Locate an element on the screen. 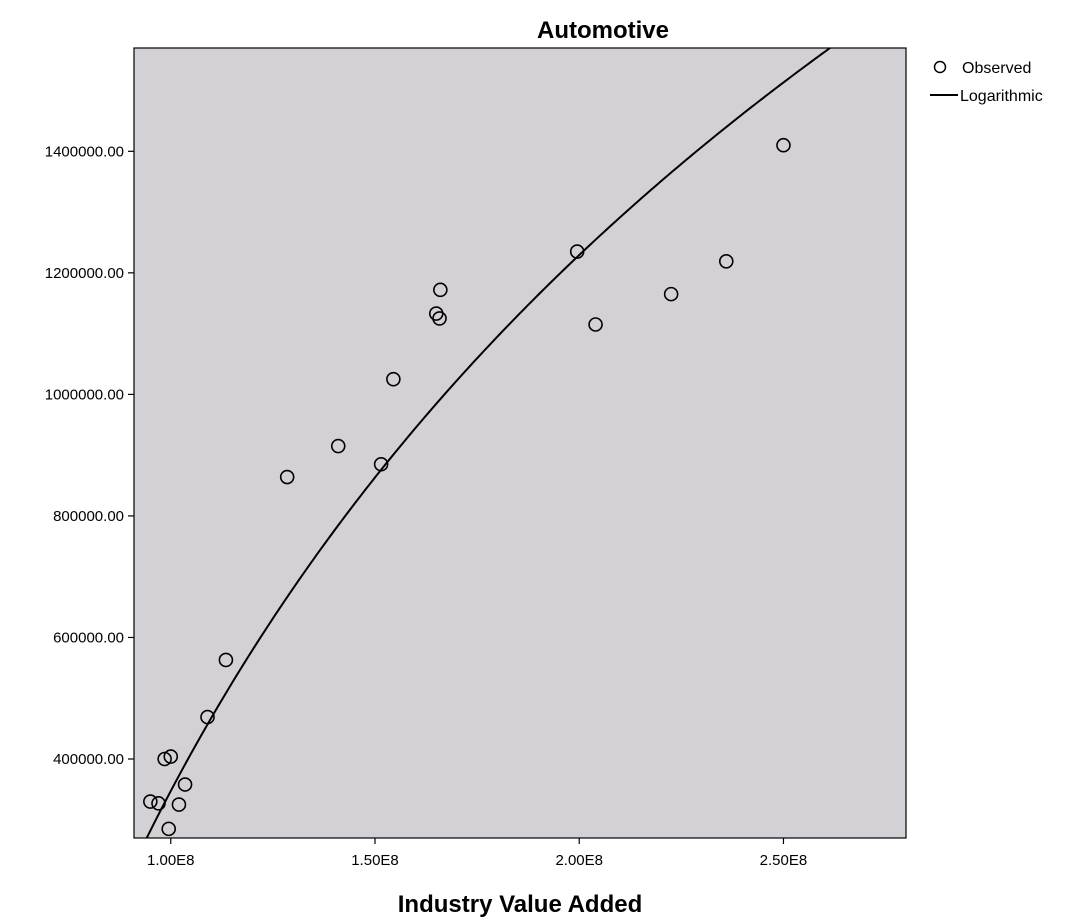 Image resolution: width=1073 pixels, height=924 pixels. y-tick-label: 400000.00 is located at coordinates (88, 759).